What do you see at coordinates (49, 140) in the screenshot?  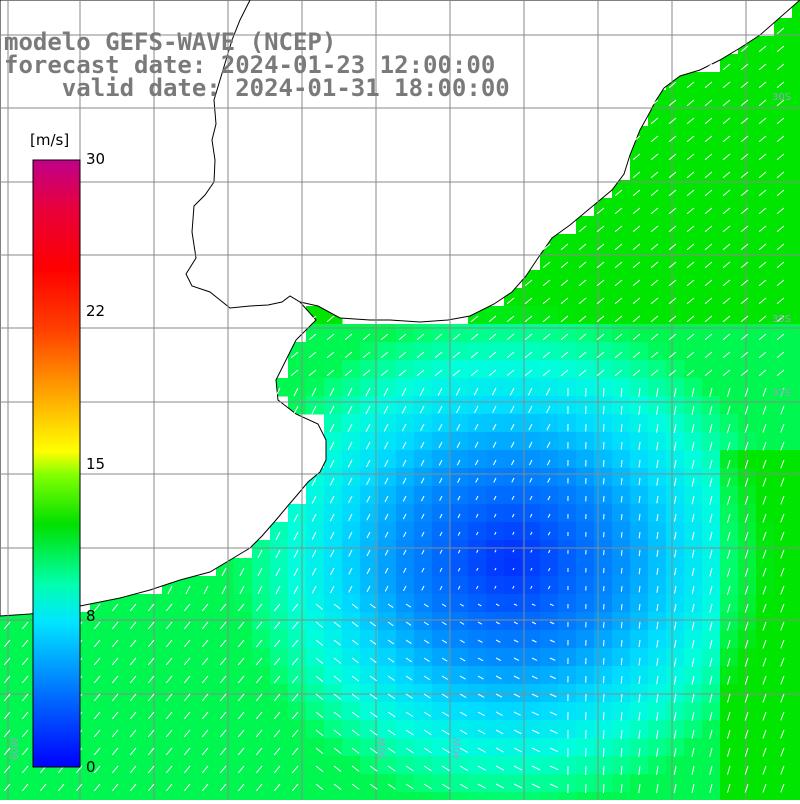 I see `colorbar-unit: [m/s]` at bounding box center [49, 140].